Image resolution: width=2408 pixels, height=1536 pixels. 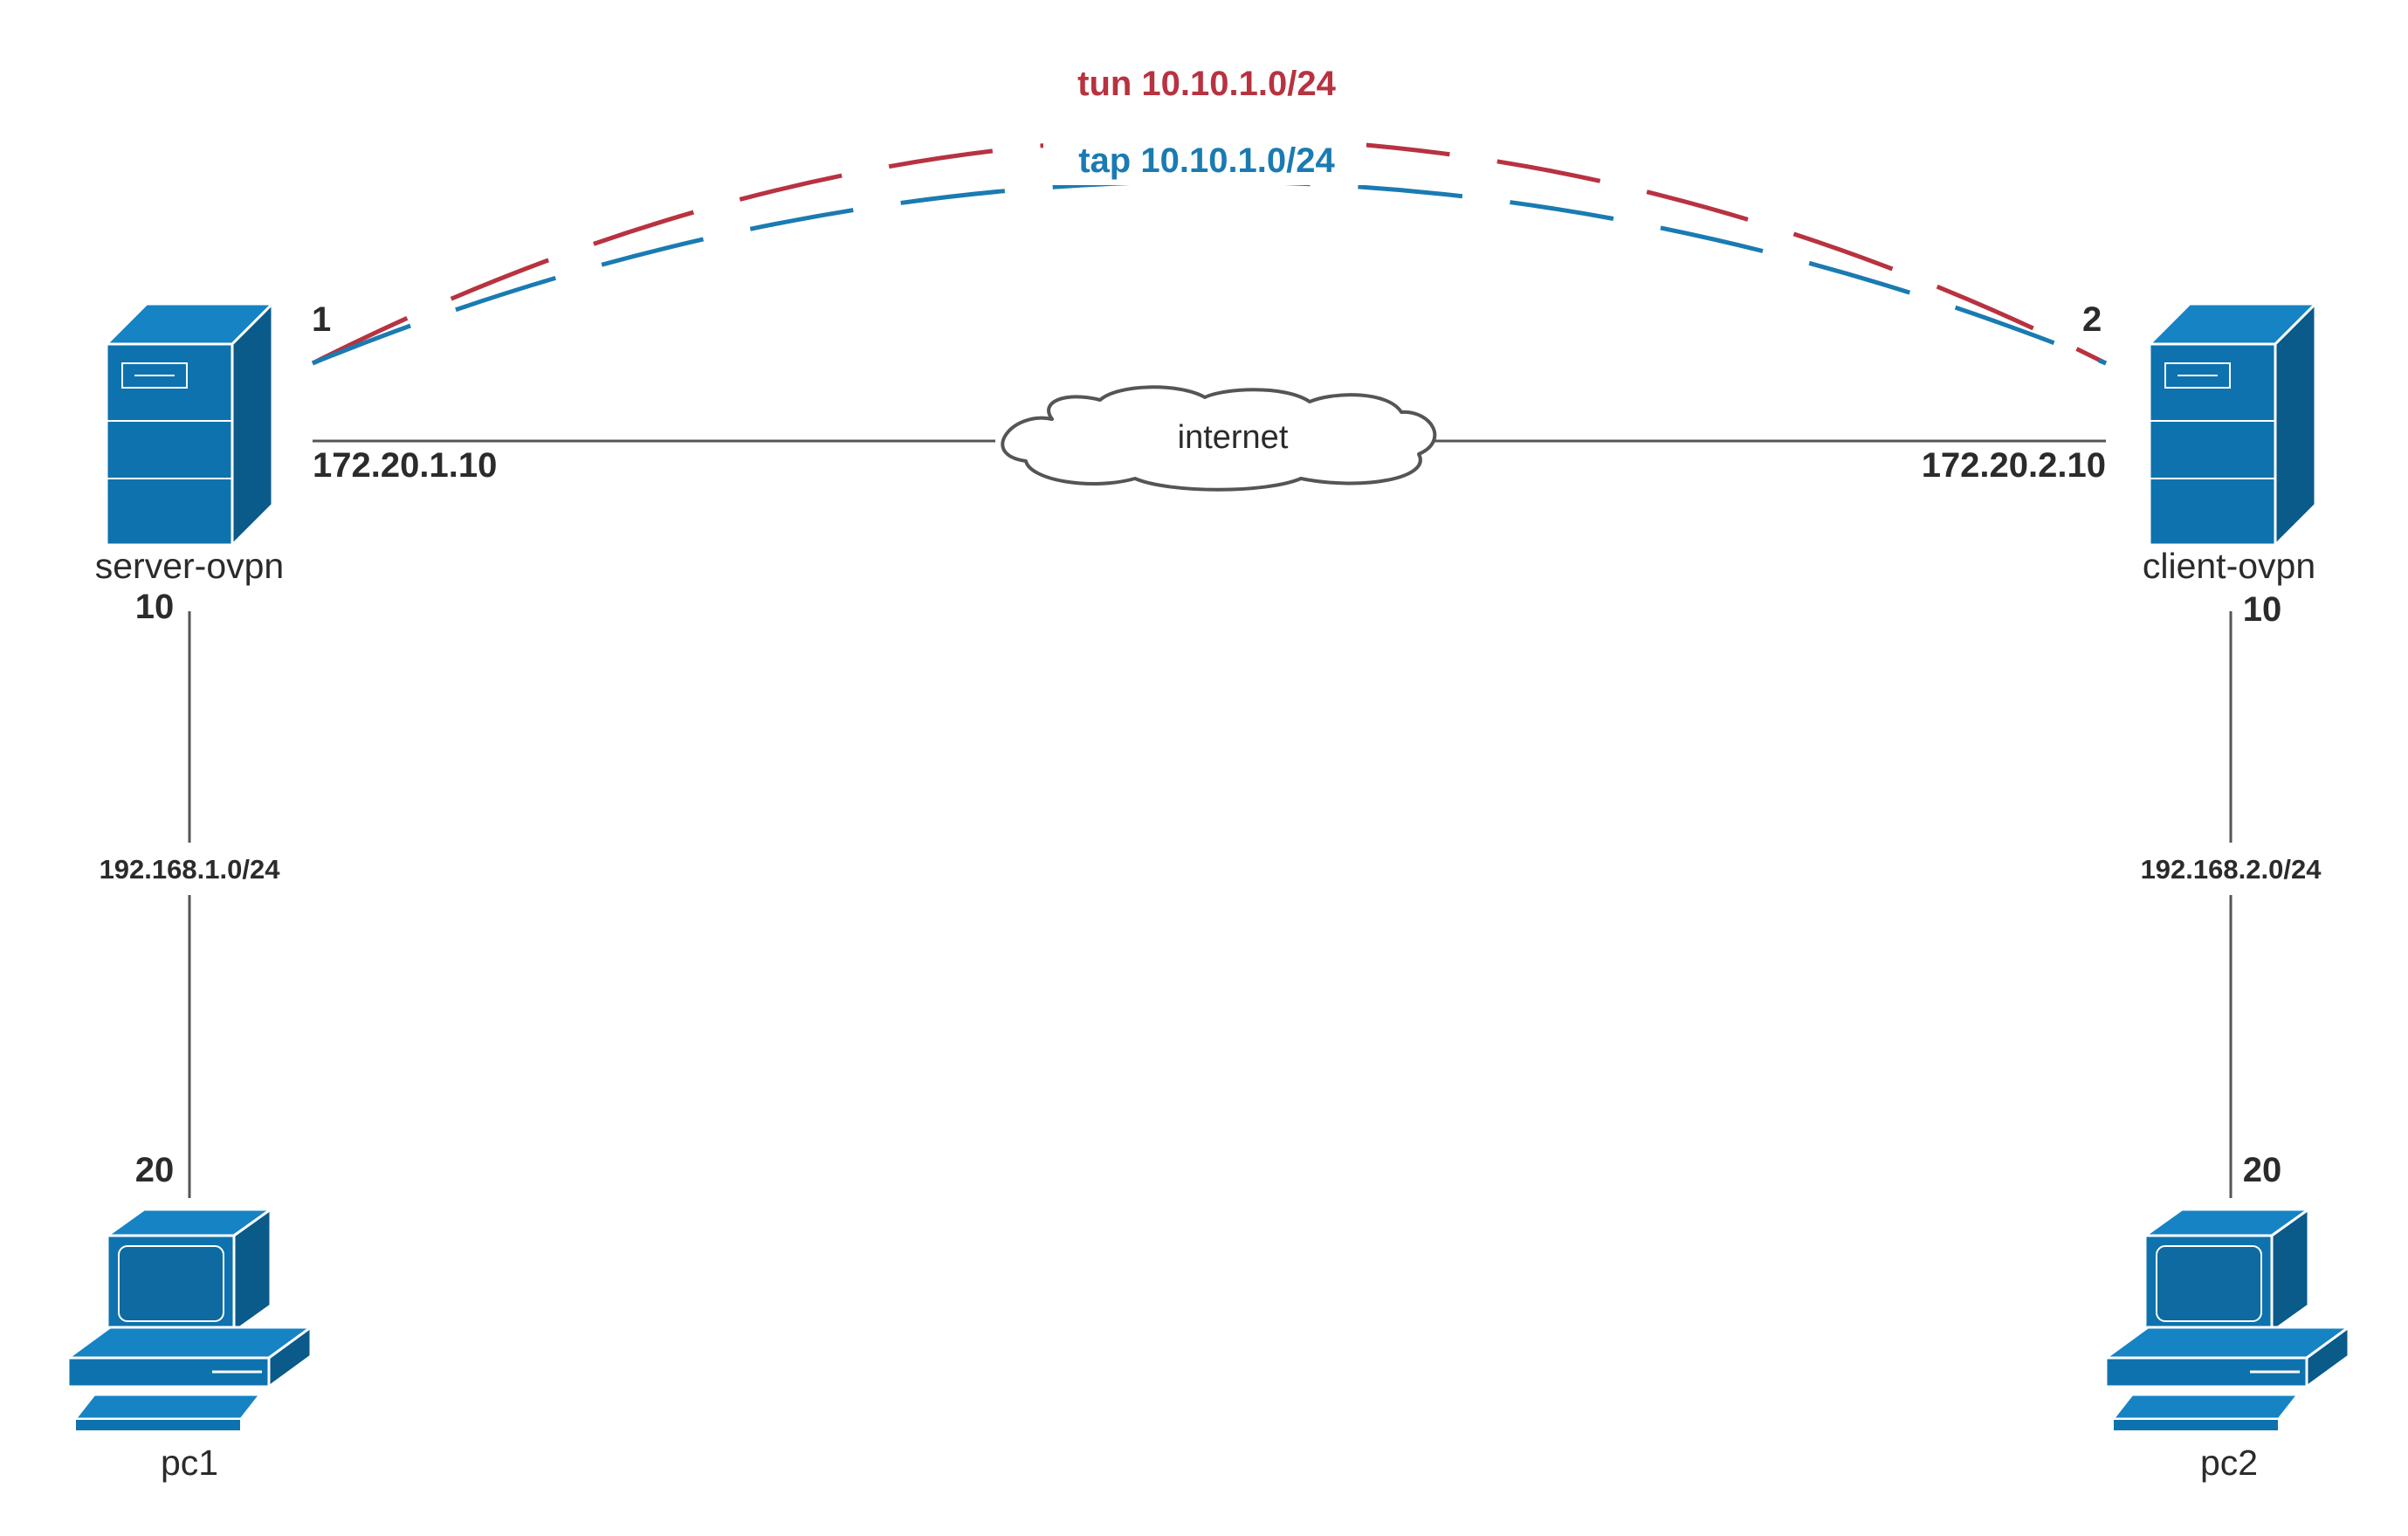 What do you see at coordinates (405, 465) in the screenshot?
I see `server-wan-ip: 172.20.1.10` at bounding box center [405, 465].